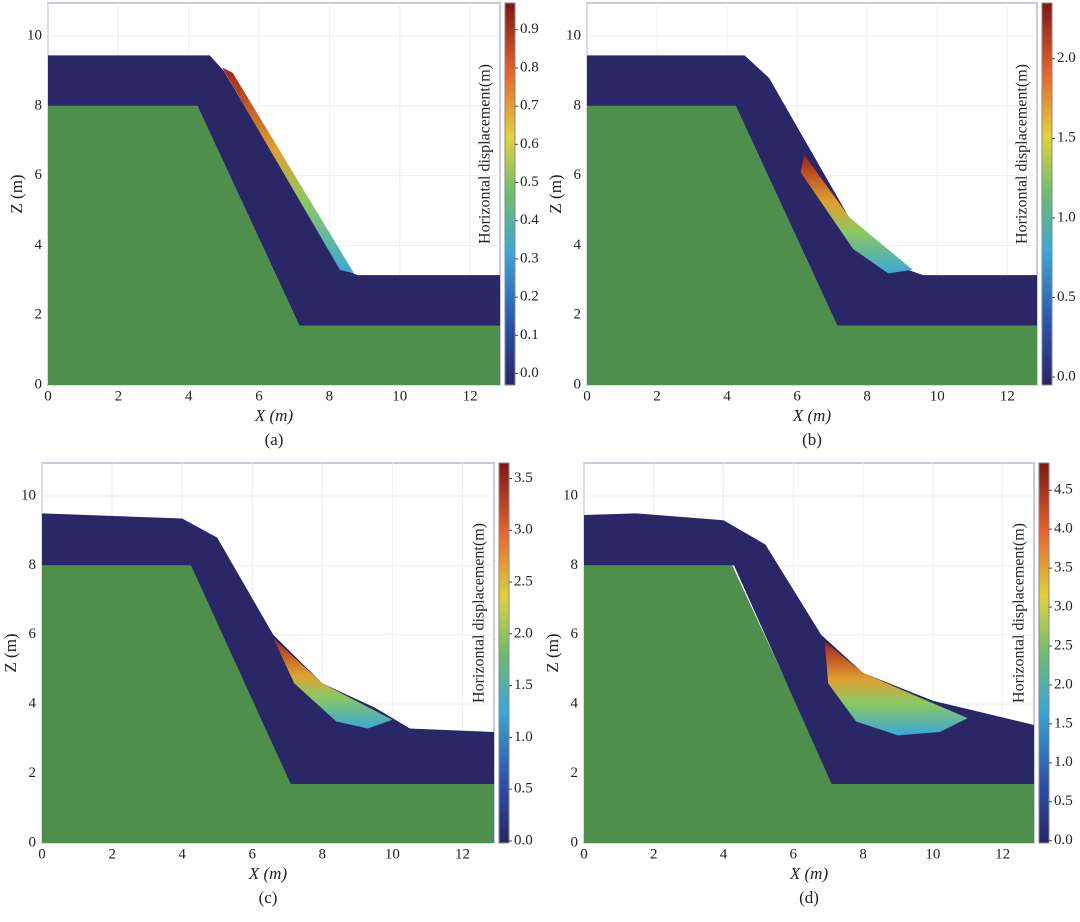 This screenshot has width=1080, height=922. I want to click on colorbar-tick-label: 0.4, so click(529, 220).